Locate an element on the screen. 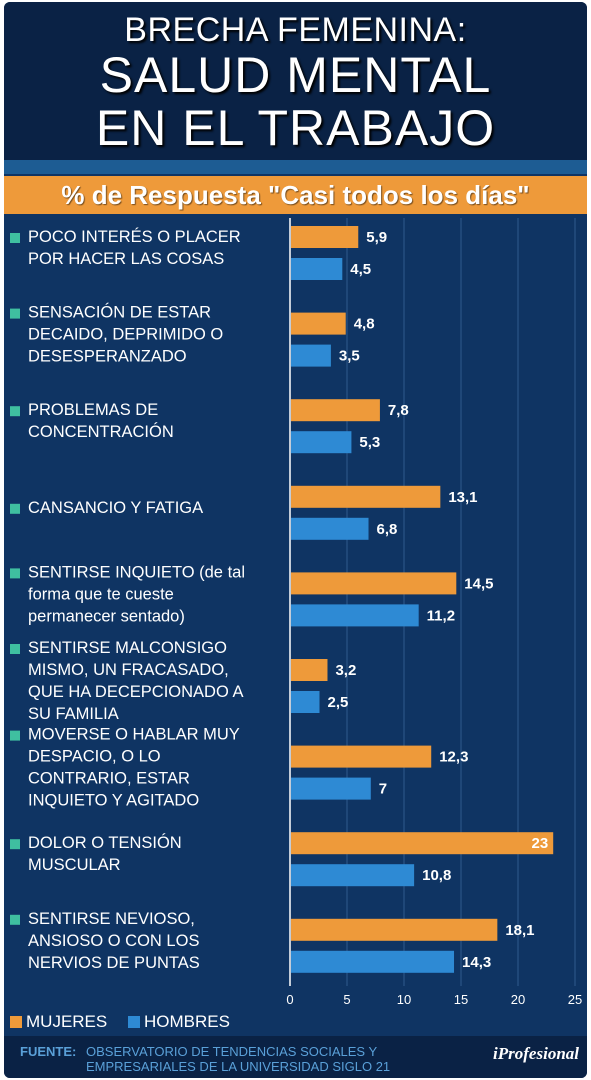 This screenshot has width=591, height=1080. value-label-mujeres: 7,8 is located at coordinates (398, 410).